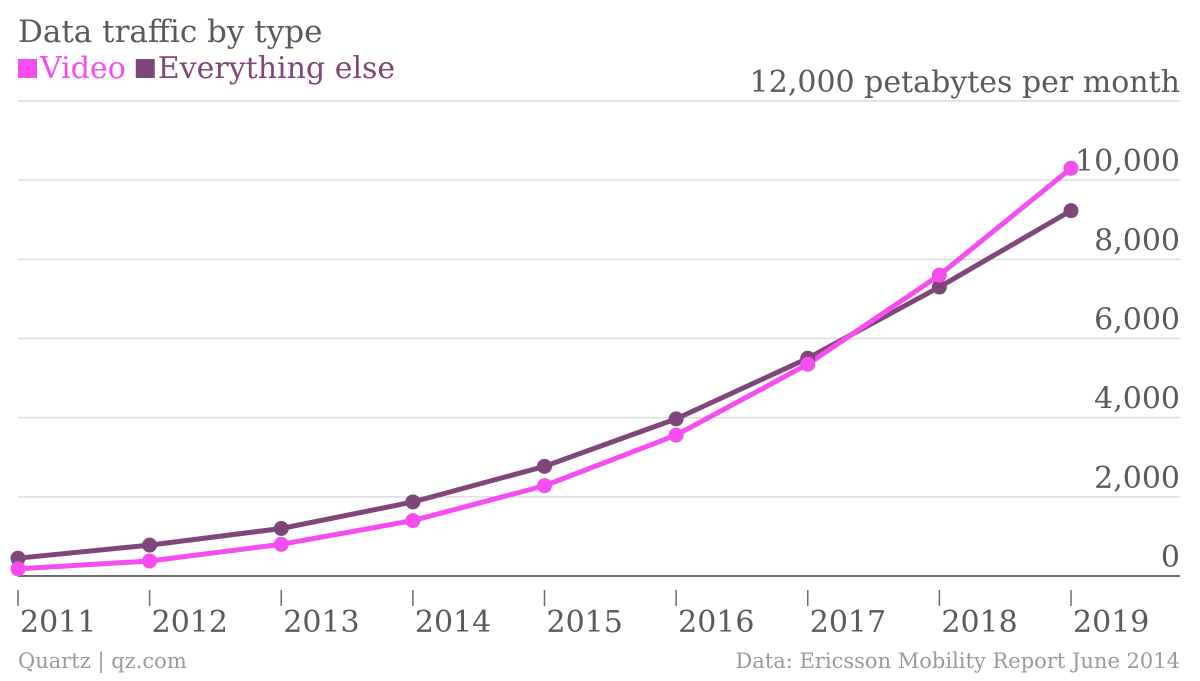 The height and width of the screenshot is (681, 1200). I want to click on x-tick-label: 2014, so click(453, 622).